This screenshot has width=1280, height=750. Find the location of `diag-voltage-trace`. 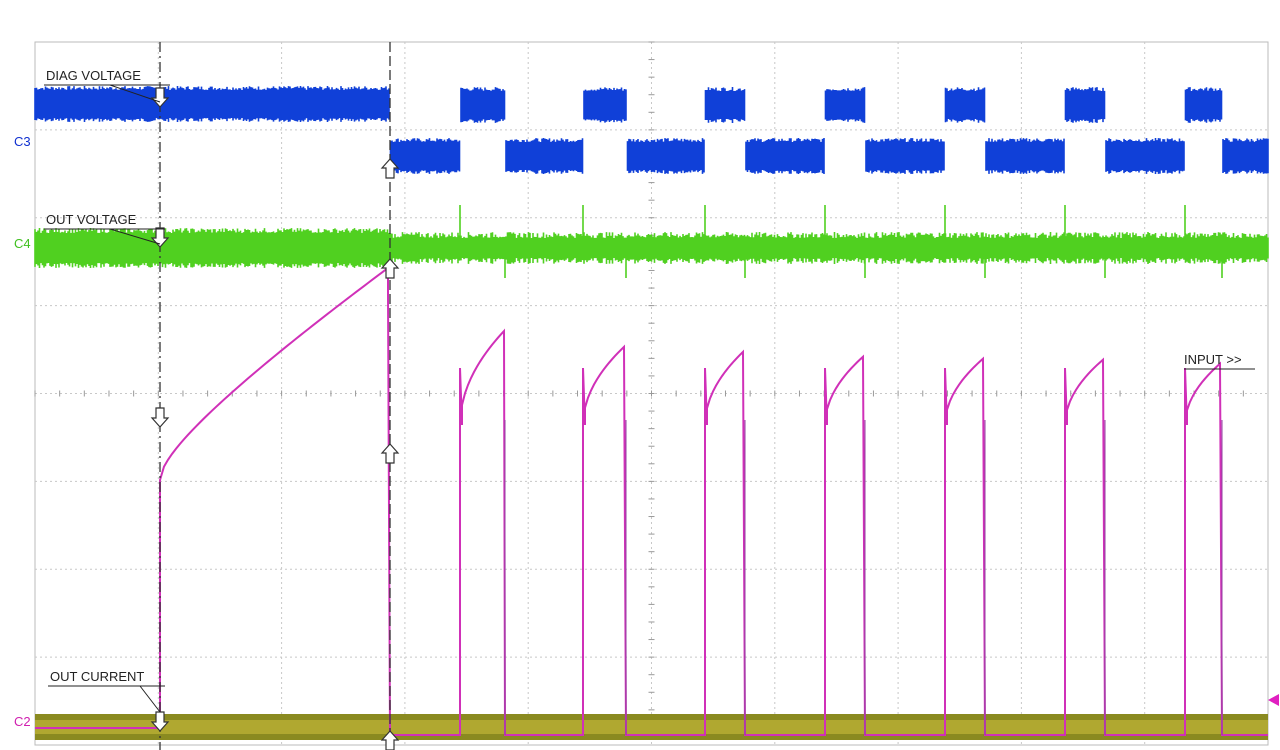

diag-voltage-trace is located at coordinates (651, 130).